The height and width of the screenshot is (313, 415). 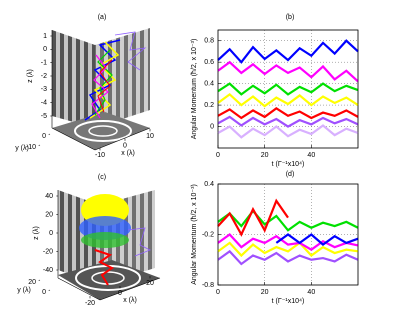 What do you see at coordinates (44, 103) in the screenshot?
I see `z-tick-label: -4` at bounding box center [44, 103].